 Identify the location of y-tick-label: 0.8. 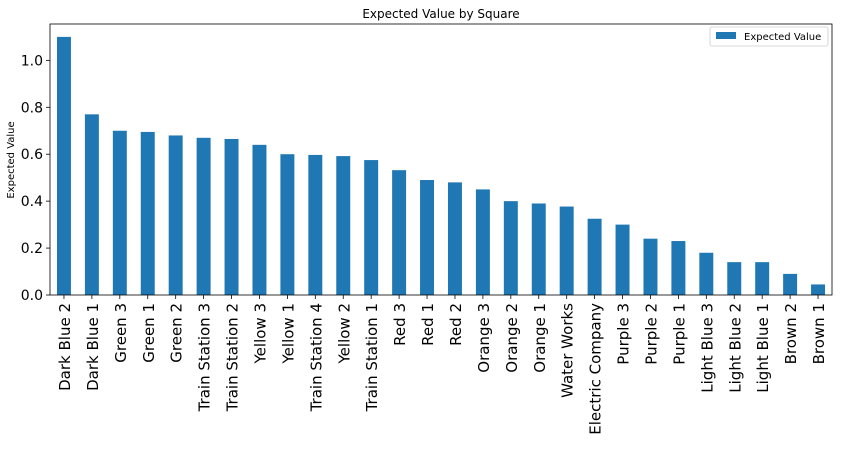
(32, 108).